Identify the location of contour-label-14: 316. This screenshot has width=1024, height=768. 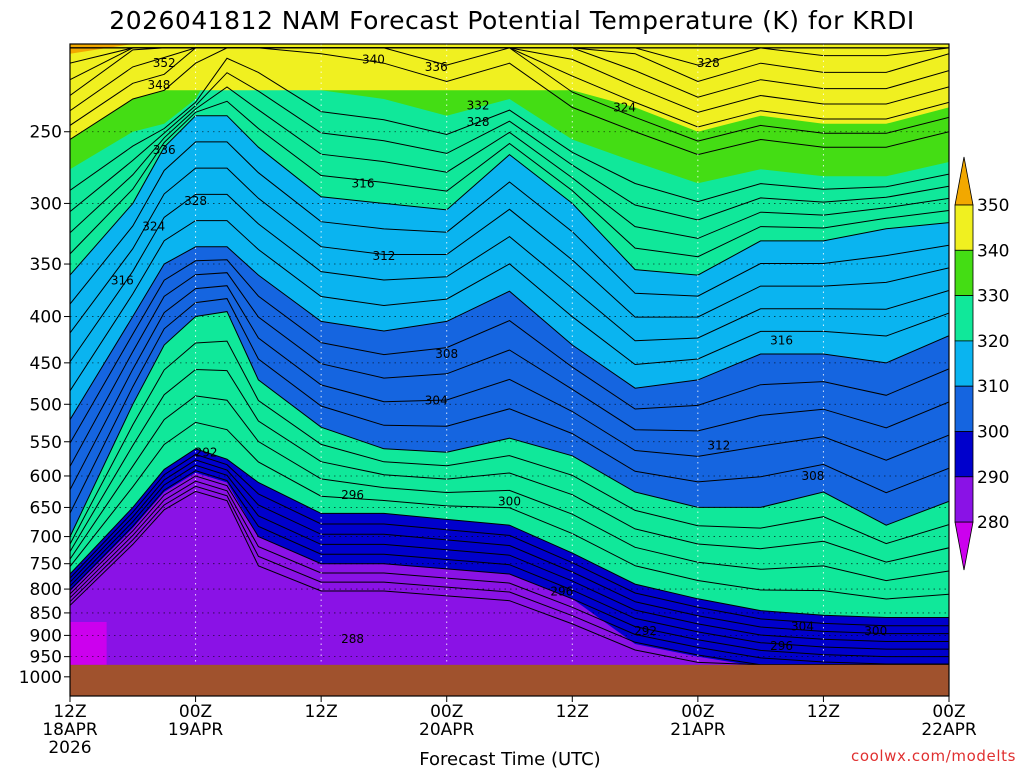
(781, 340).